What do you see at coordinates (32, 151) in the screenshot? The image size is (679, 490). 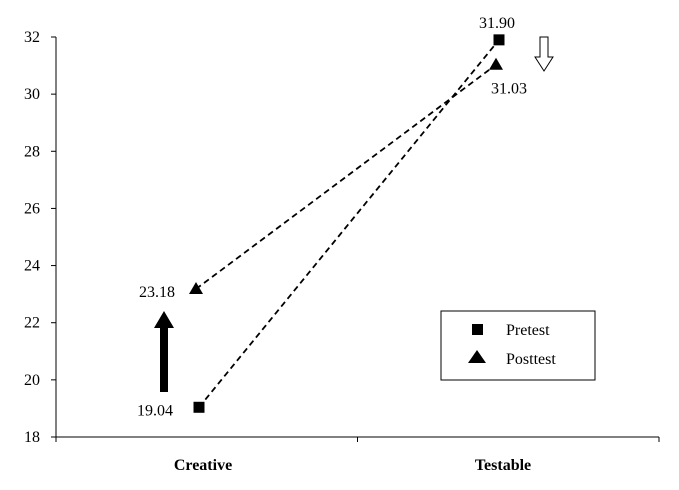 I see `y-tick-label: 28` at bounding box center [32, 151].